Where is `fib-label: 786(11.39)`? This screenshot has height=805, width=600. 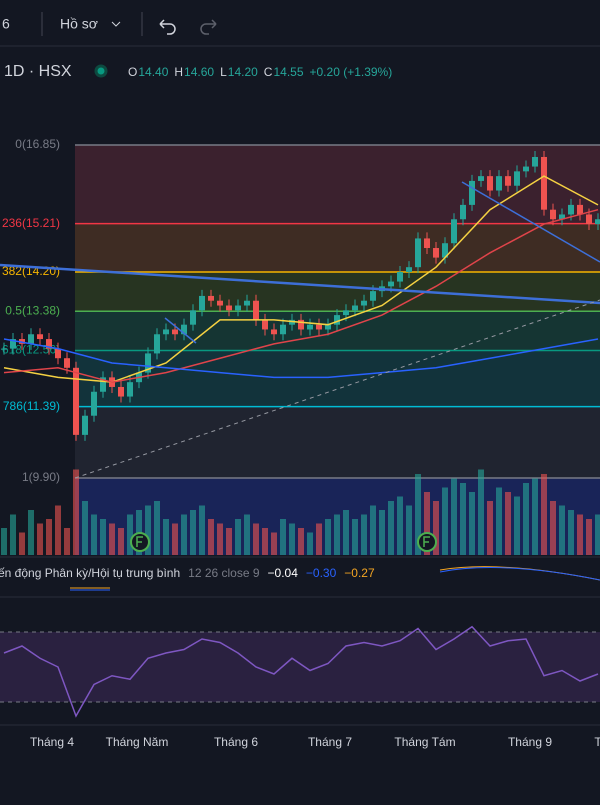 fib-label: 786(11.39) is located at coordinates (31, 406).